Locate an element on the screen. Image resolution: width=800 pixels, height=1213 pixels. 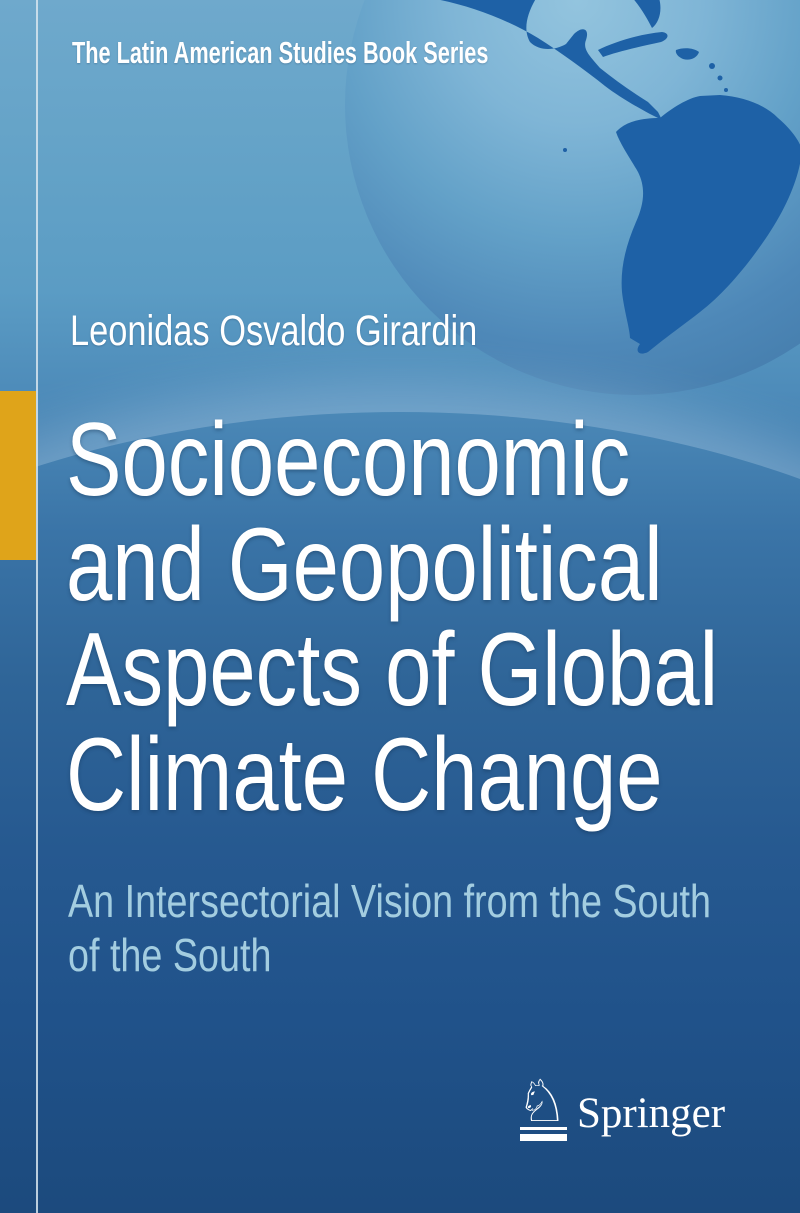
yellow-accent-bar is located at coordinates (18, 475).